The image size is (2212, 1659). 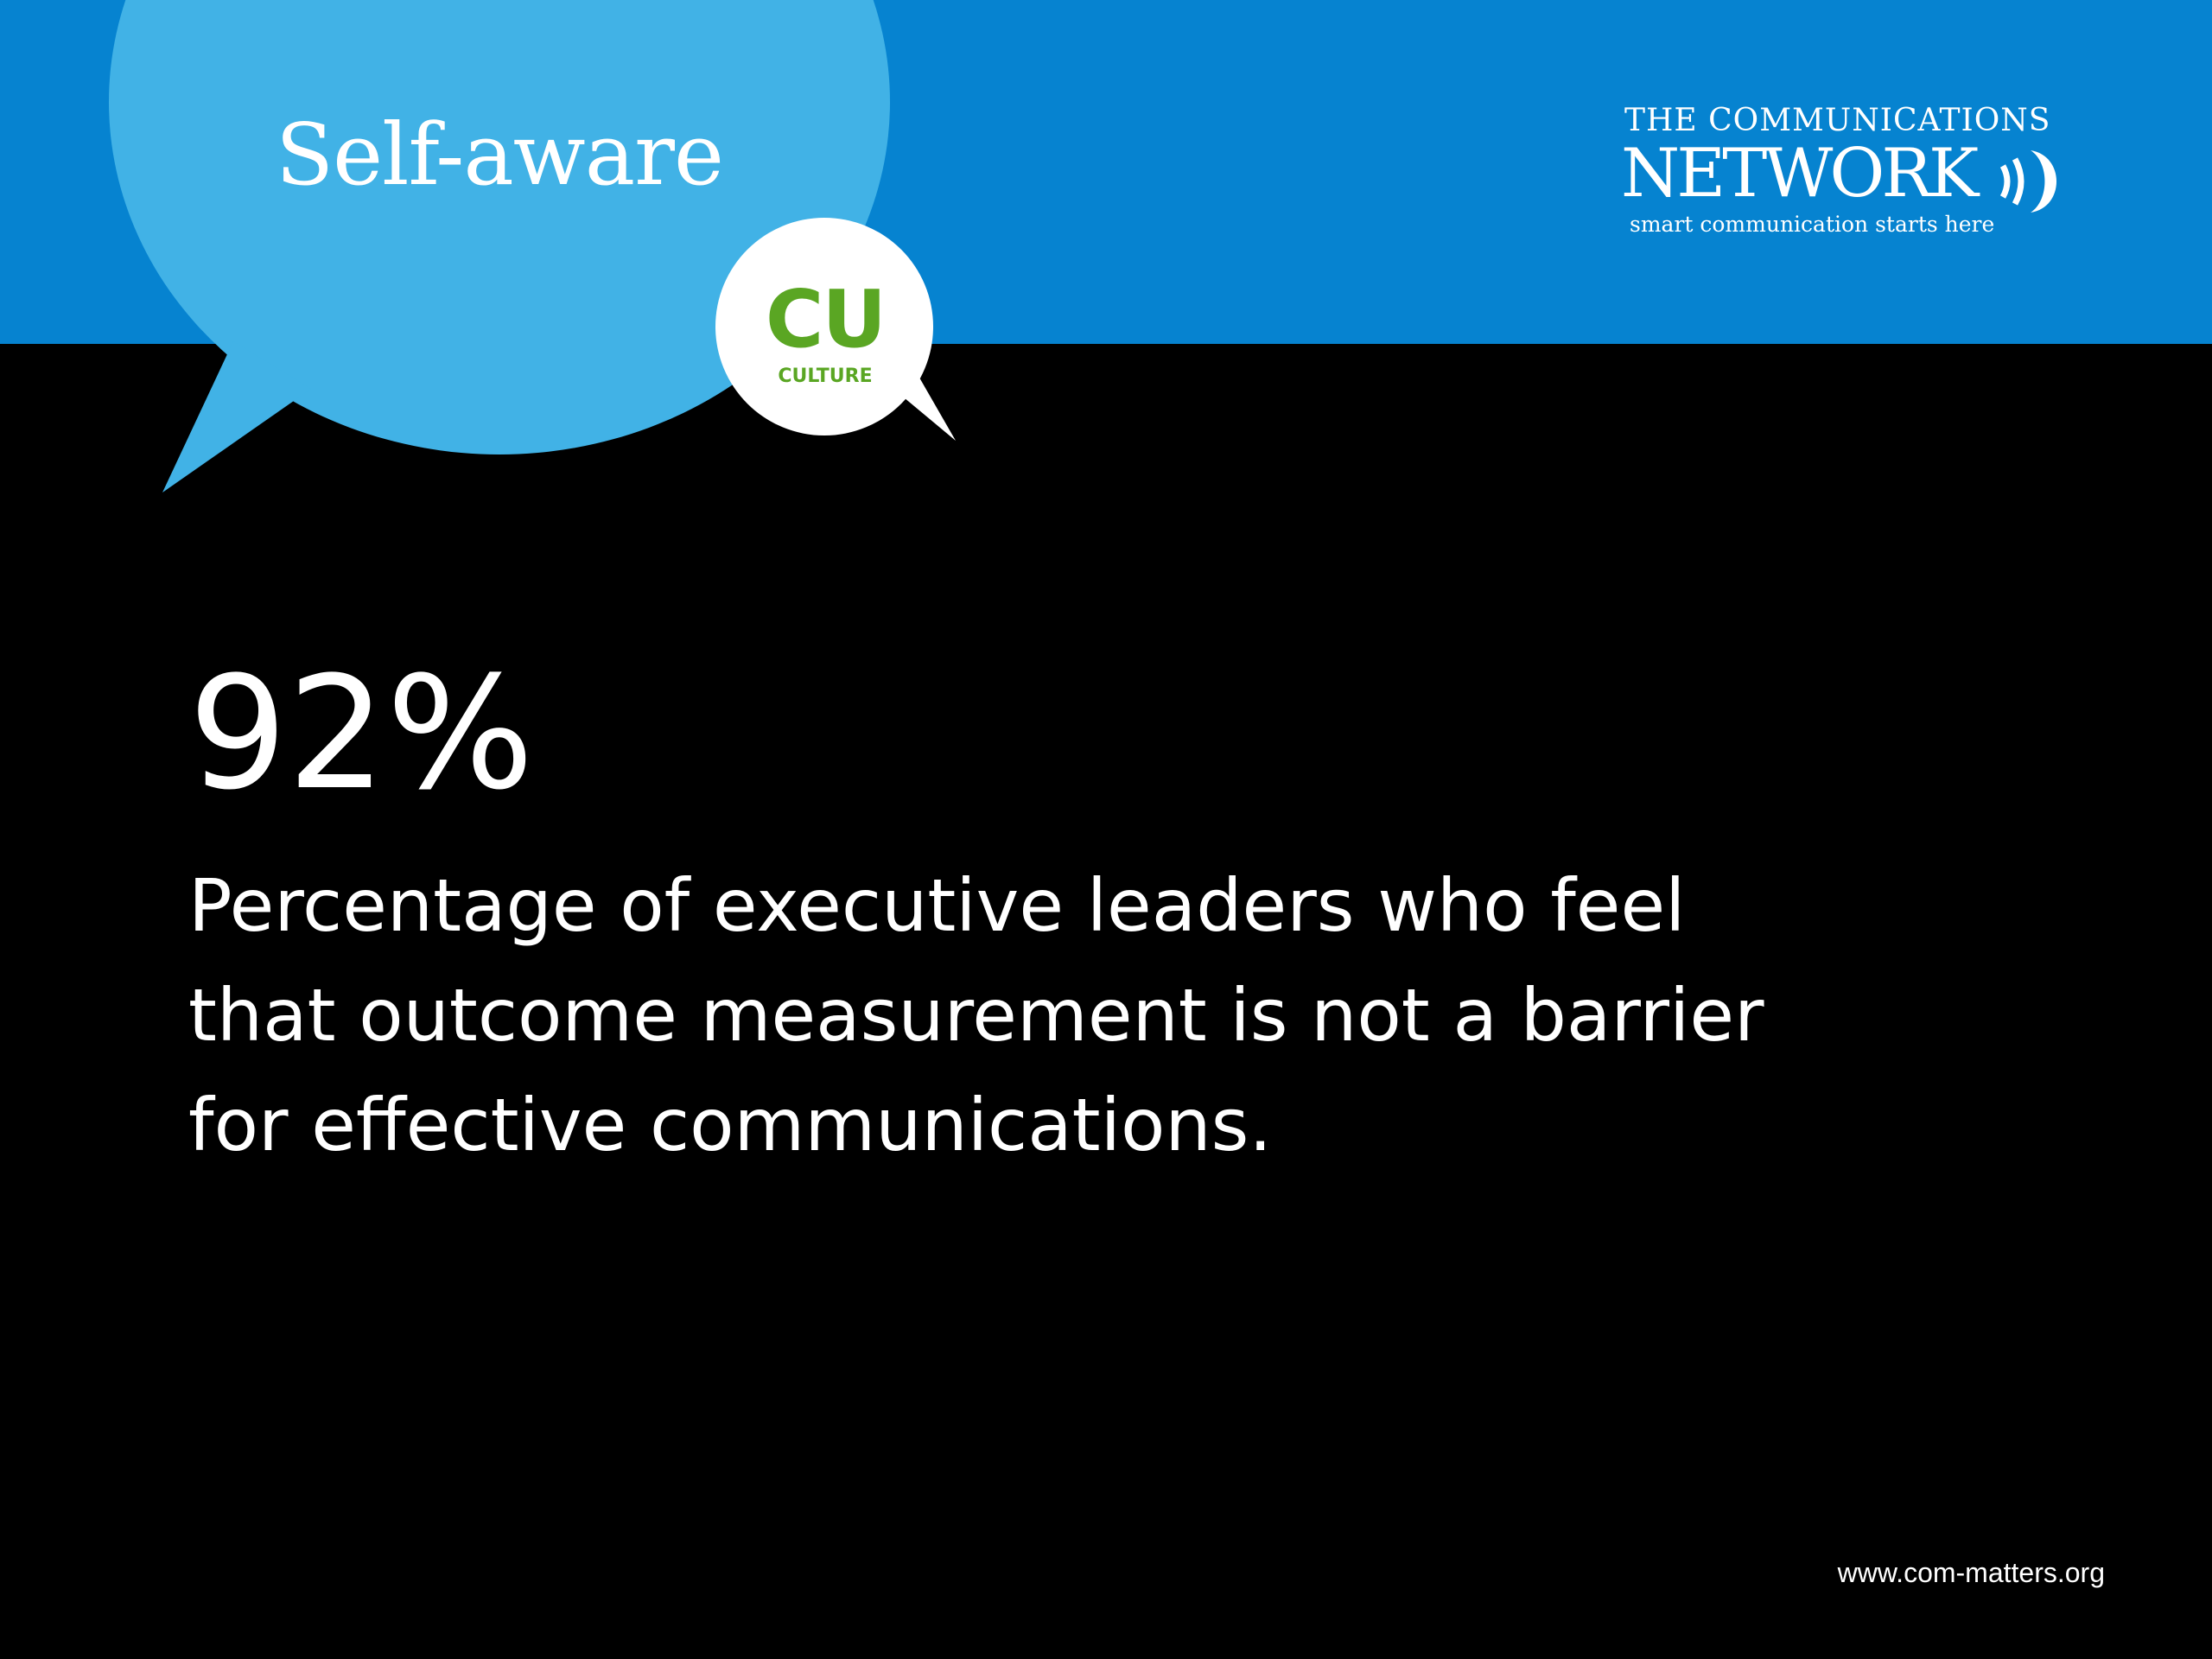 What do you see at coordinates (2027, 181) in the screenshot?
I see `sound-waves-icon` at bounding box center [2027, 181].